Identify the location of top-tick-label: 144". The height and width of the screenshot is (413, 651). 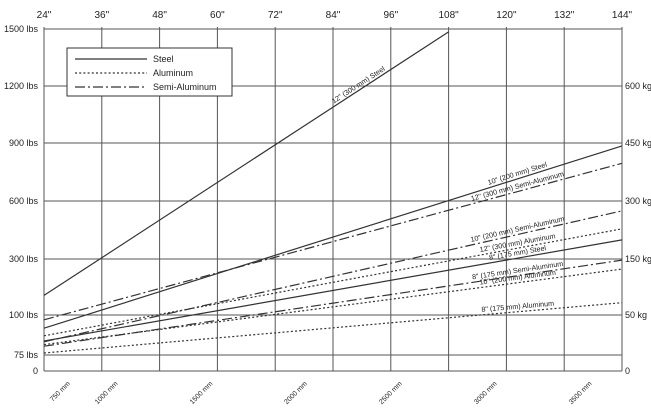
(622, 15).